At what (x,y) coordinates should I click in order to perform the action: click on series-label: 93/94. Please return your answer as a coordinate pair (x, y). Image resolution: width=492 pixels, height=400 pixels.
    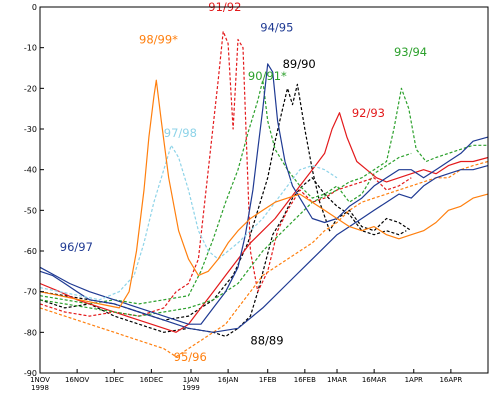
    Looking at the image, I should click on (410, 52).